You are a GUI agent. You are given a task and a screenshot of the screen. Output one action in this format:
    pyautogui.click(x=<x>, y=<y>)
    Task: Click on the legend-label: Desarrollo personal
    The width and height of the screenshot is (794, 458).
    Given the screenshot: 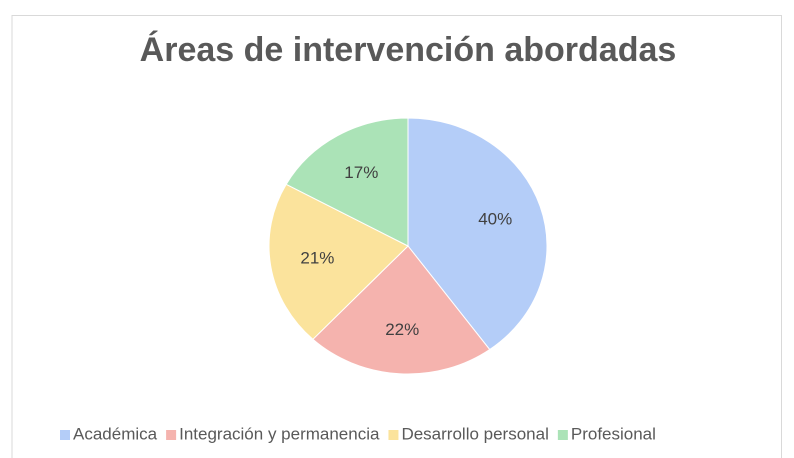 What is the action you would take?
    pyautogui.click(x=474, y=433)
    